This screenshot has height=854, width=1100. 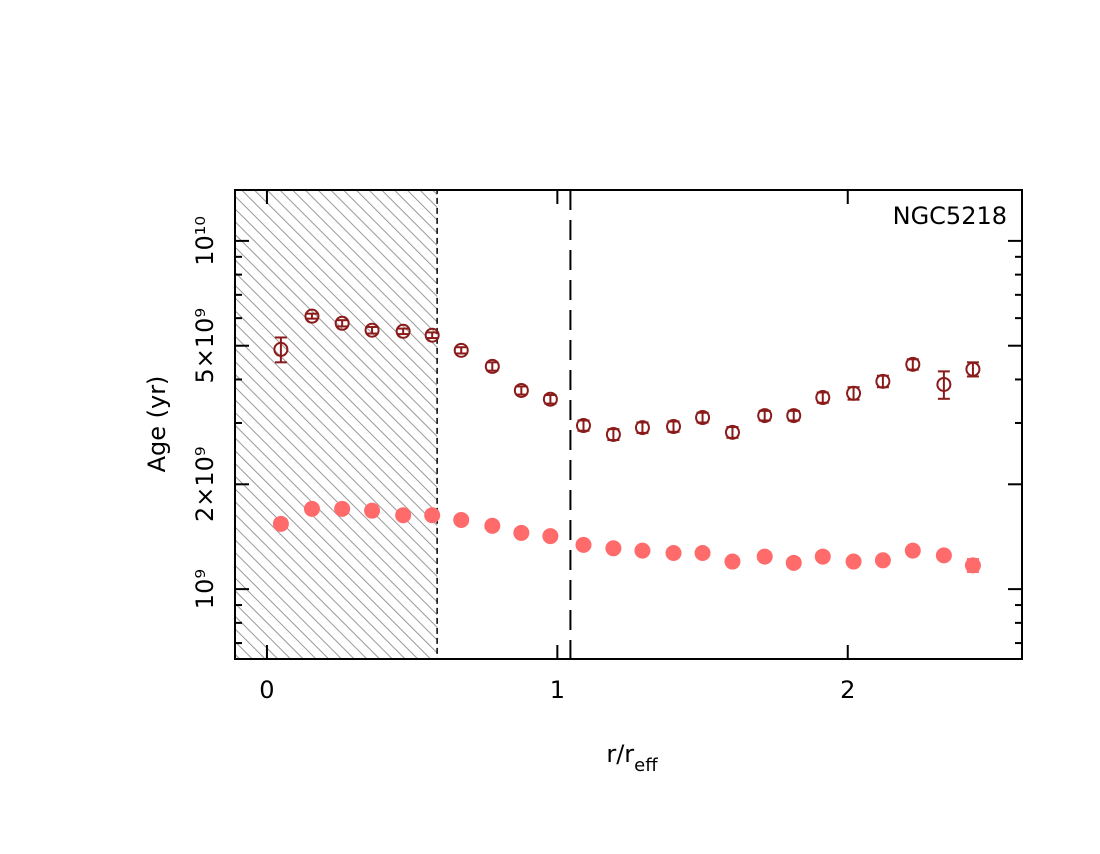 I want to click on y-axis-label: Age (yr), so click(x=157, y=424).